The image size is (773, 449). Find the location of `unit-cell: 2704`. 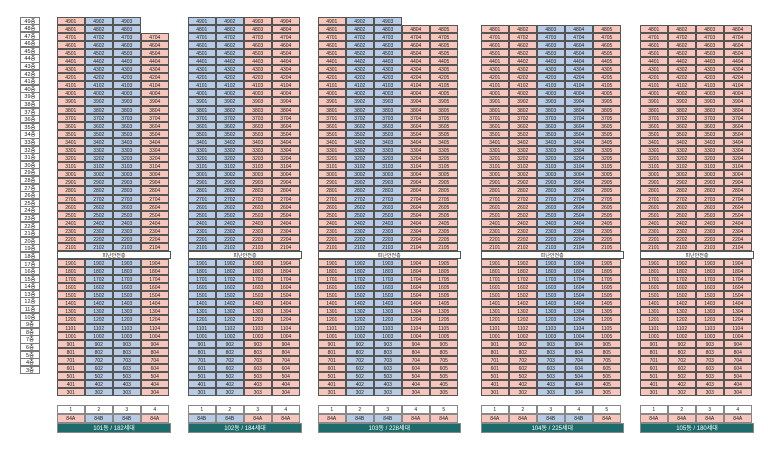

unit-cell: 2704 is located at coordinates (578, 198).